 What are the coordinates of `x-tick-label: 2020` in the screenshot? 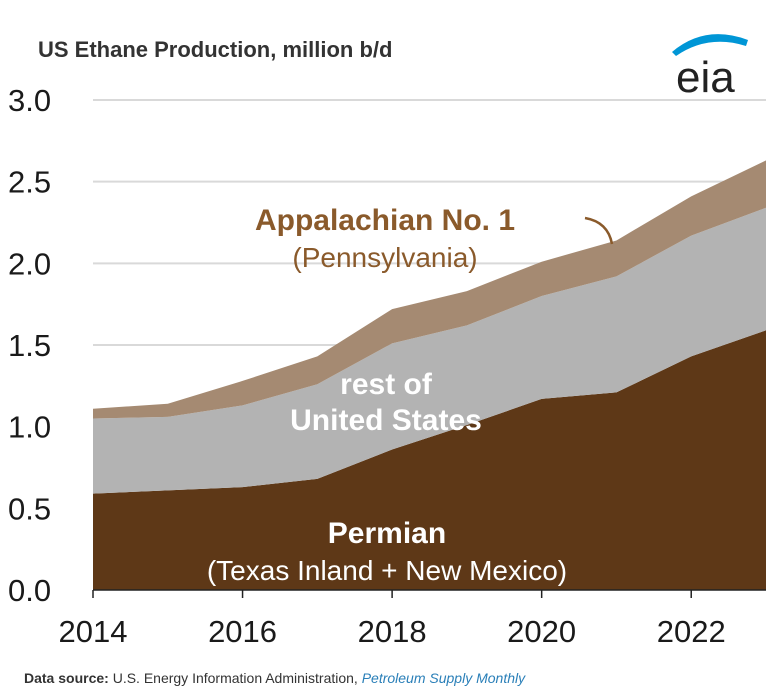 It's located at (541, 631).